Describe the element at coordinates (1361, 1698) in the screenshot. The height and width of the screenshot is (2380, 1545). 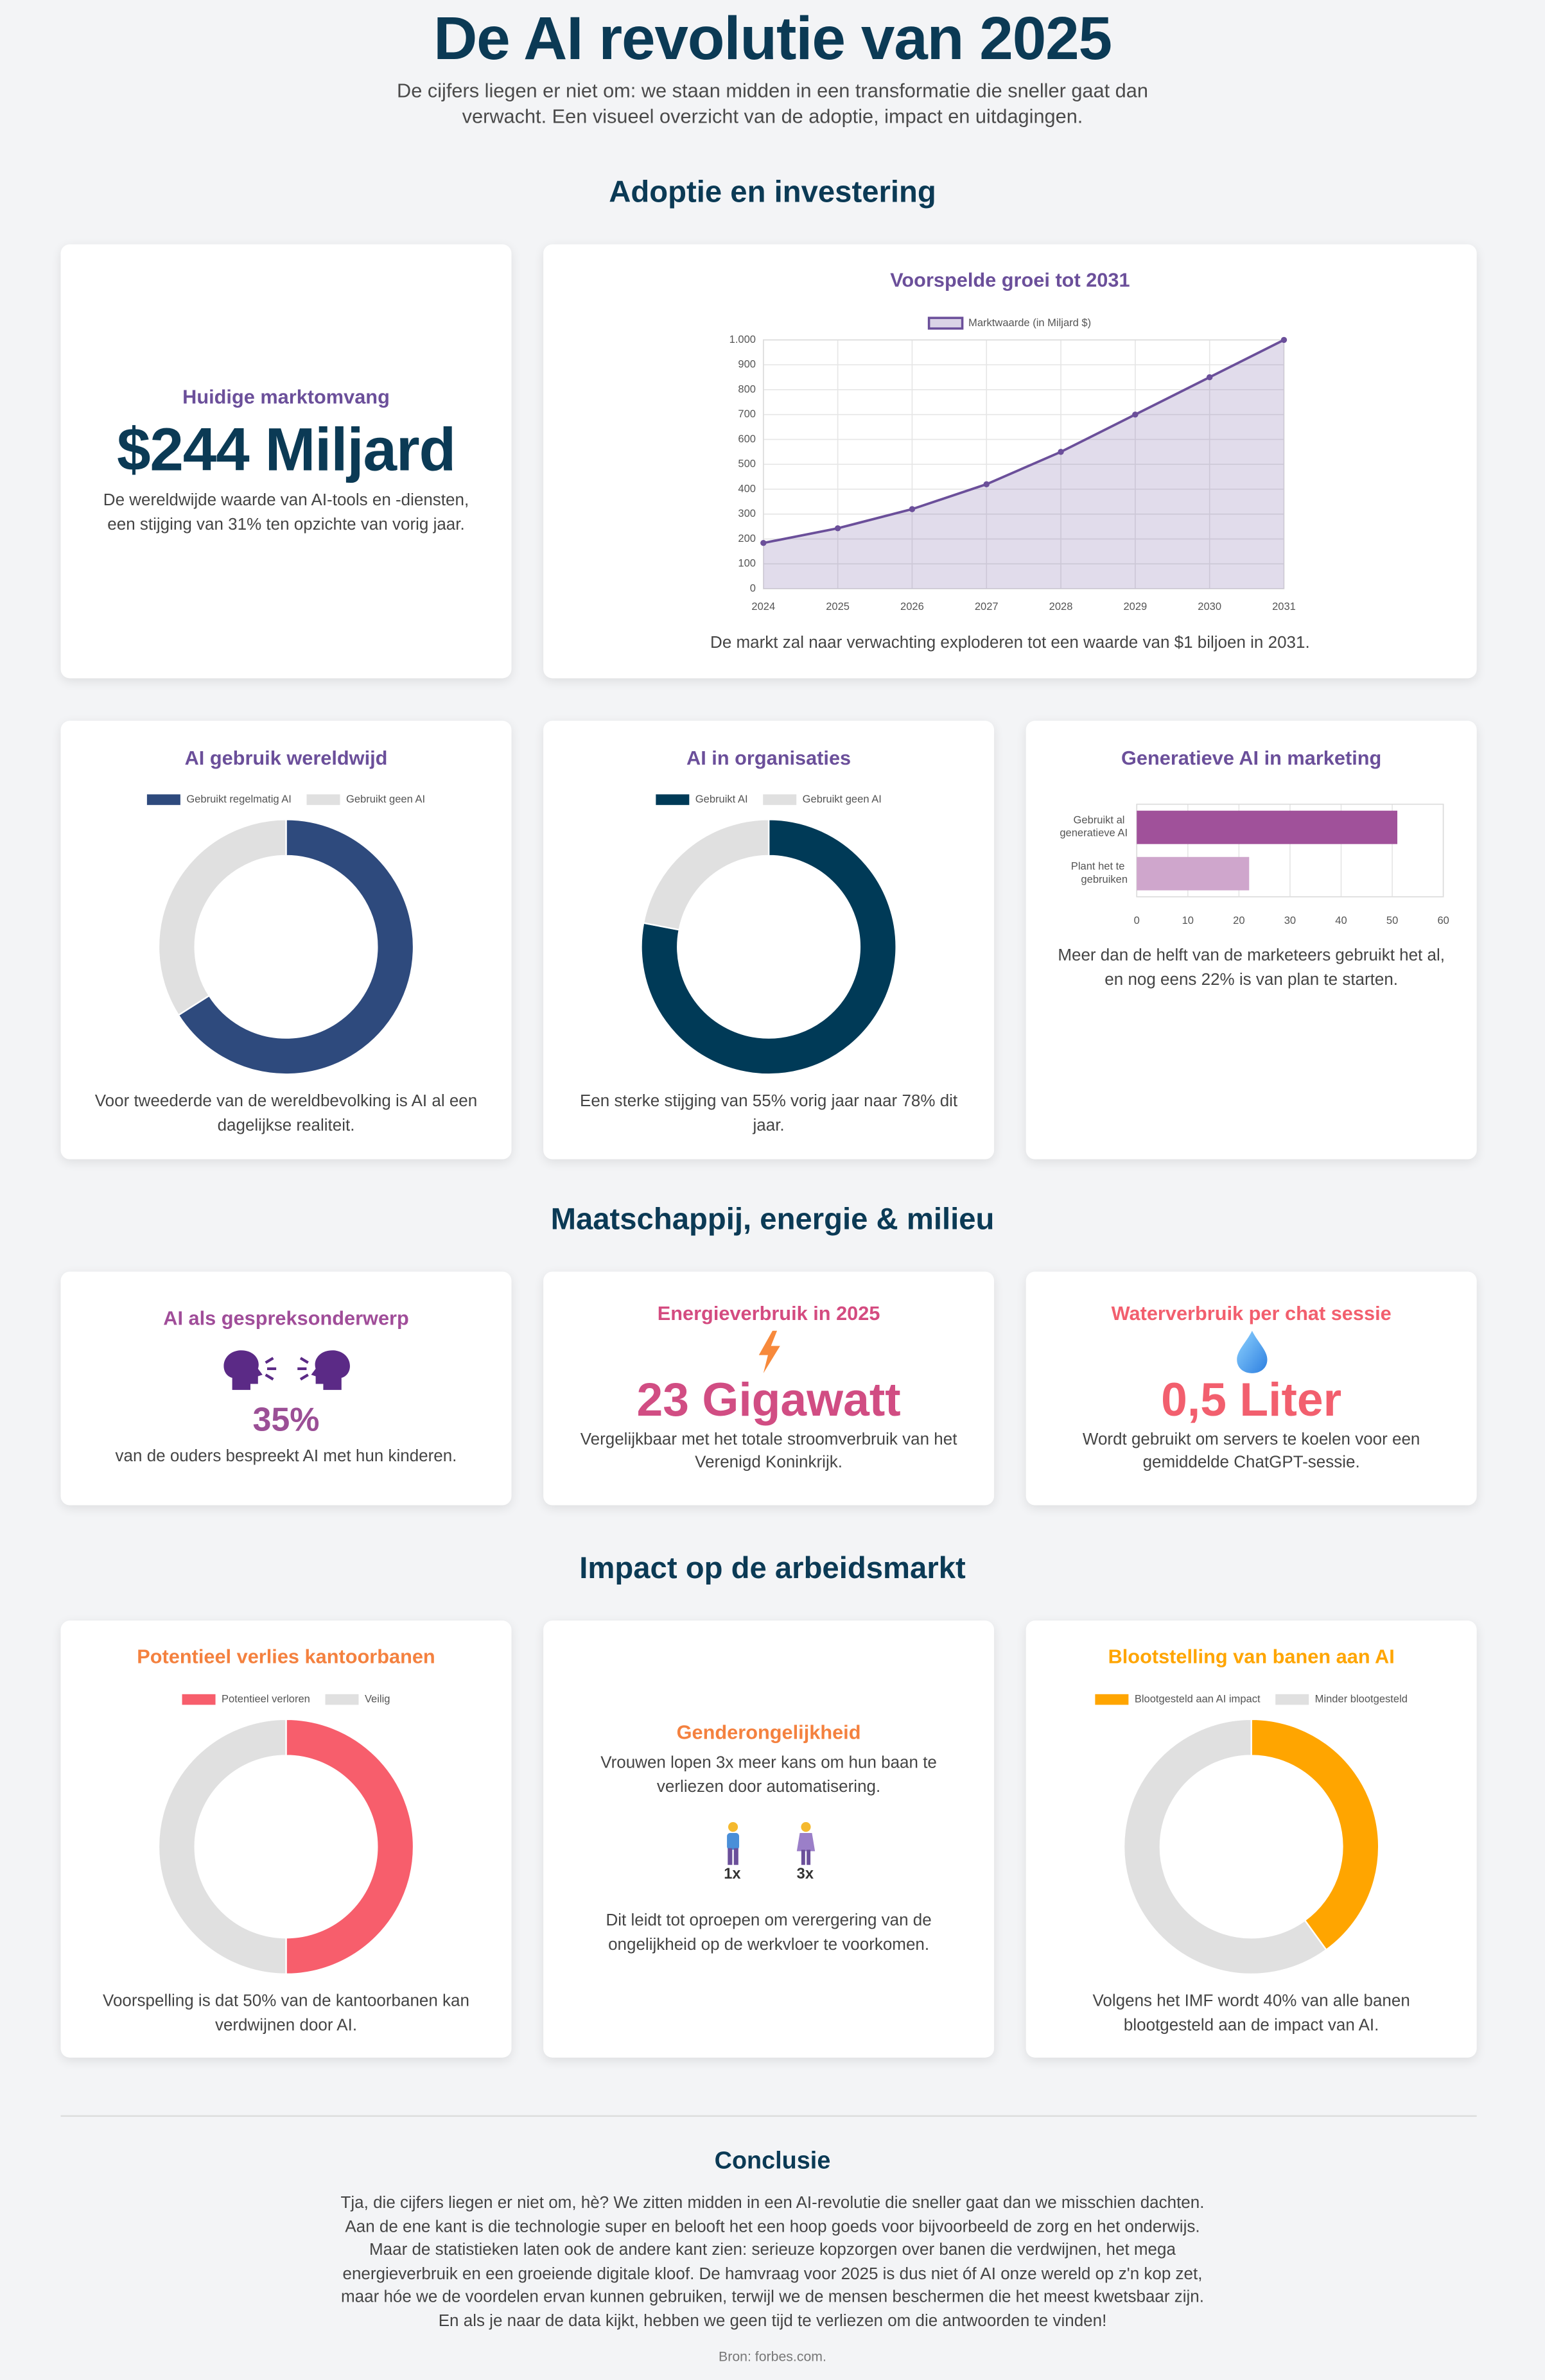
I see `legend-label: Minder blootgesteld` at that location.